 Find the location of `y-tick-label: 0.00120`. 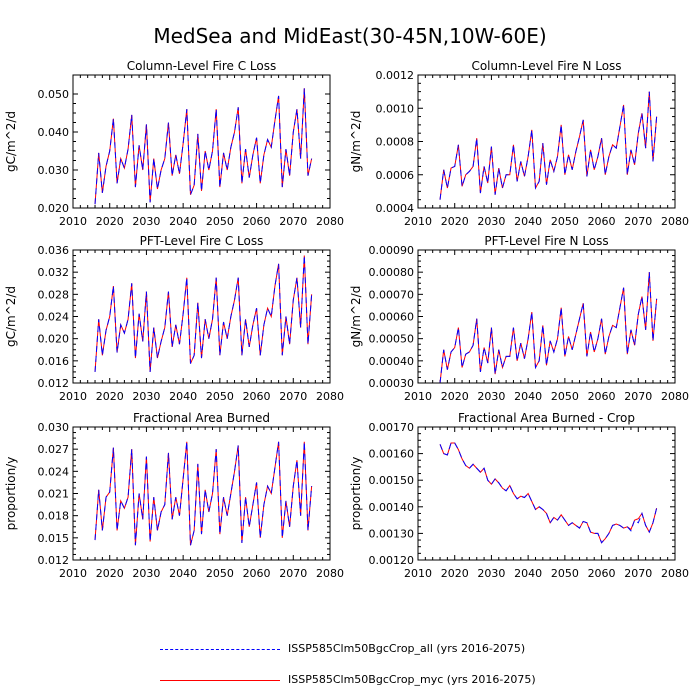

y-tick-label: 0.00120 is located at coordinates (392, 560).